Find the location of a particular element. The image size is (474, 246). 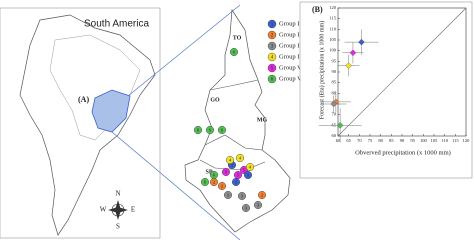

x-tick-label: 100 is located at coordinates (424, 140).